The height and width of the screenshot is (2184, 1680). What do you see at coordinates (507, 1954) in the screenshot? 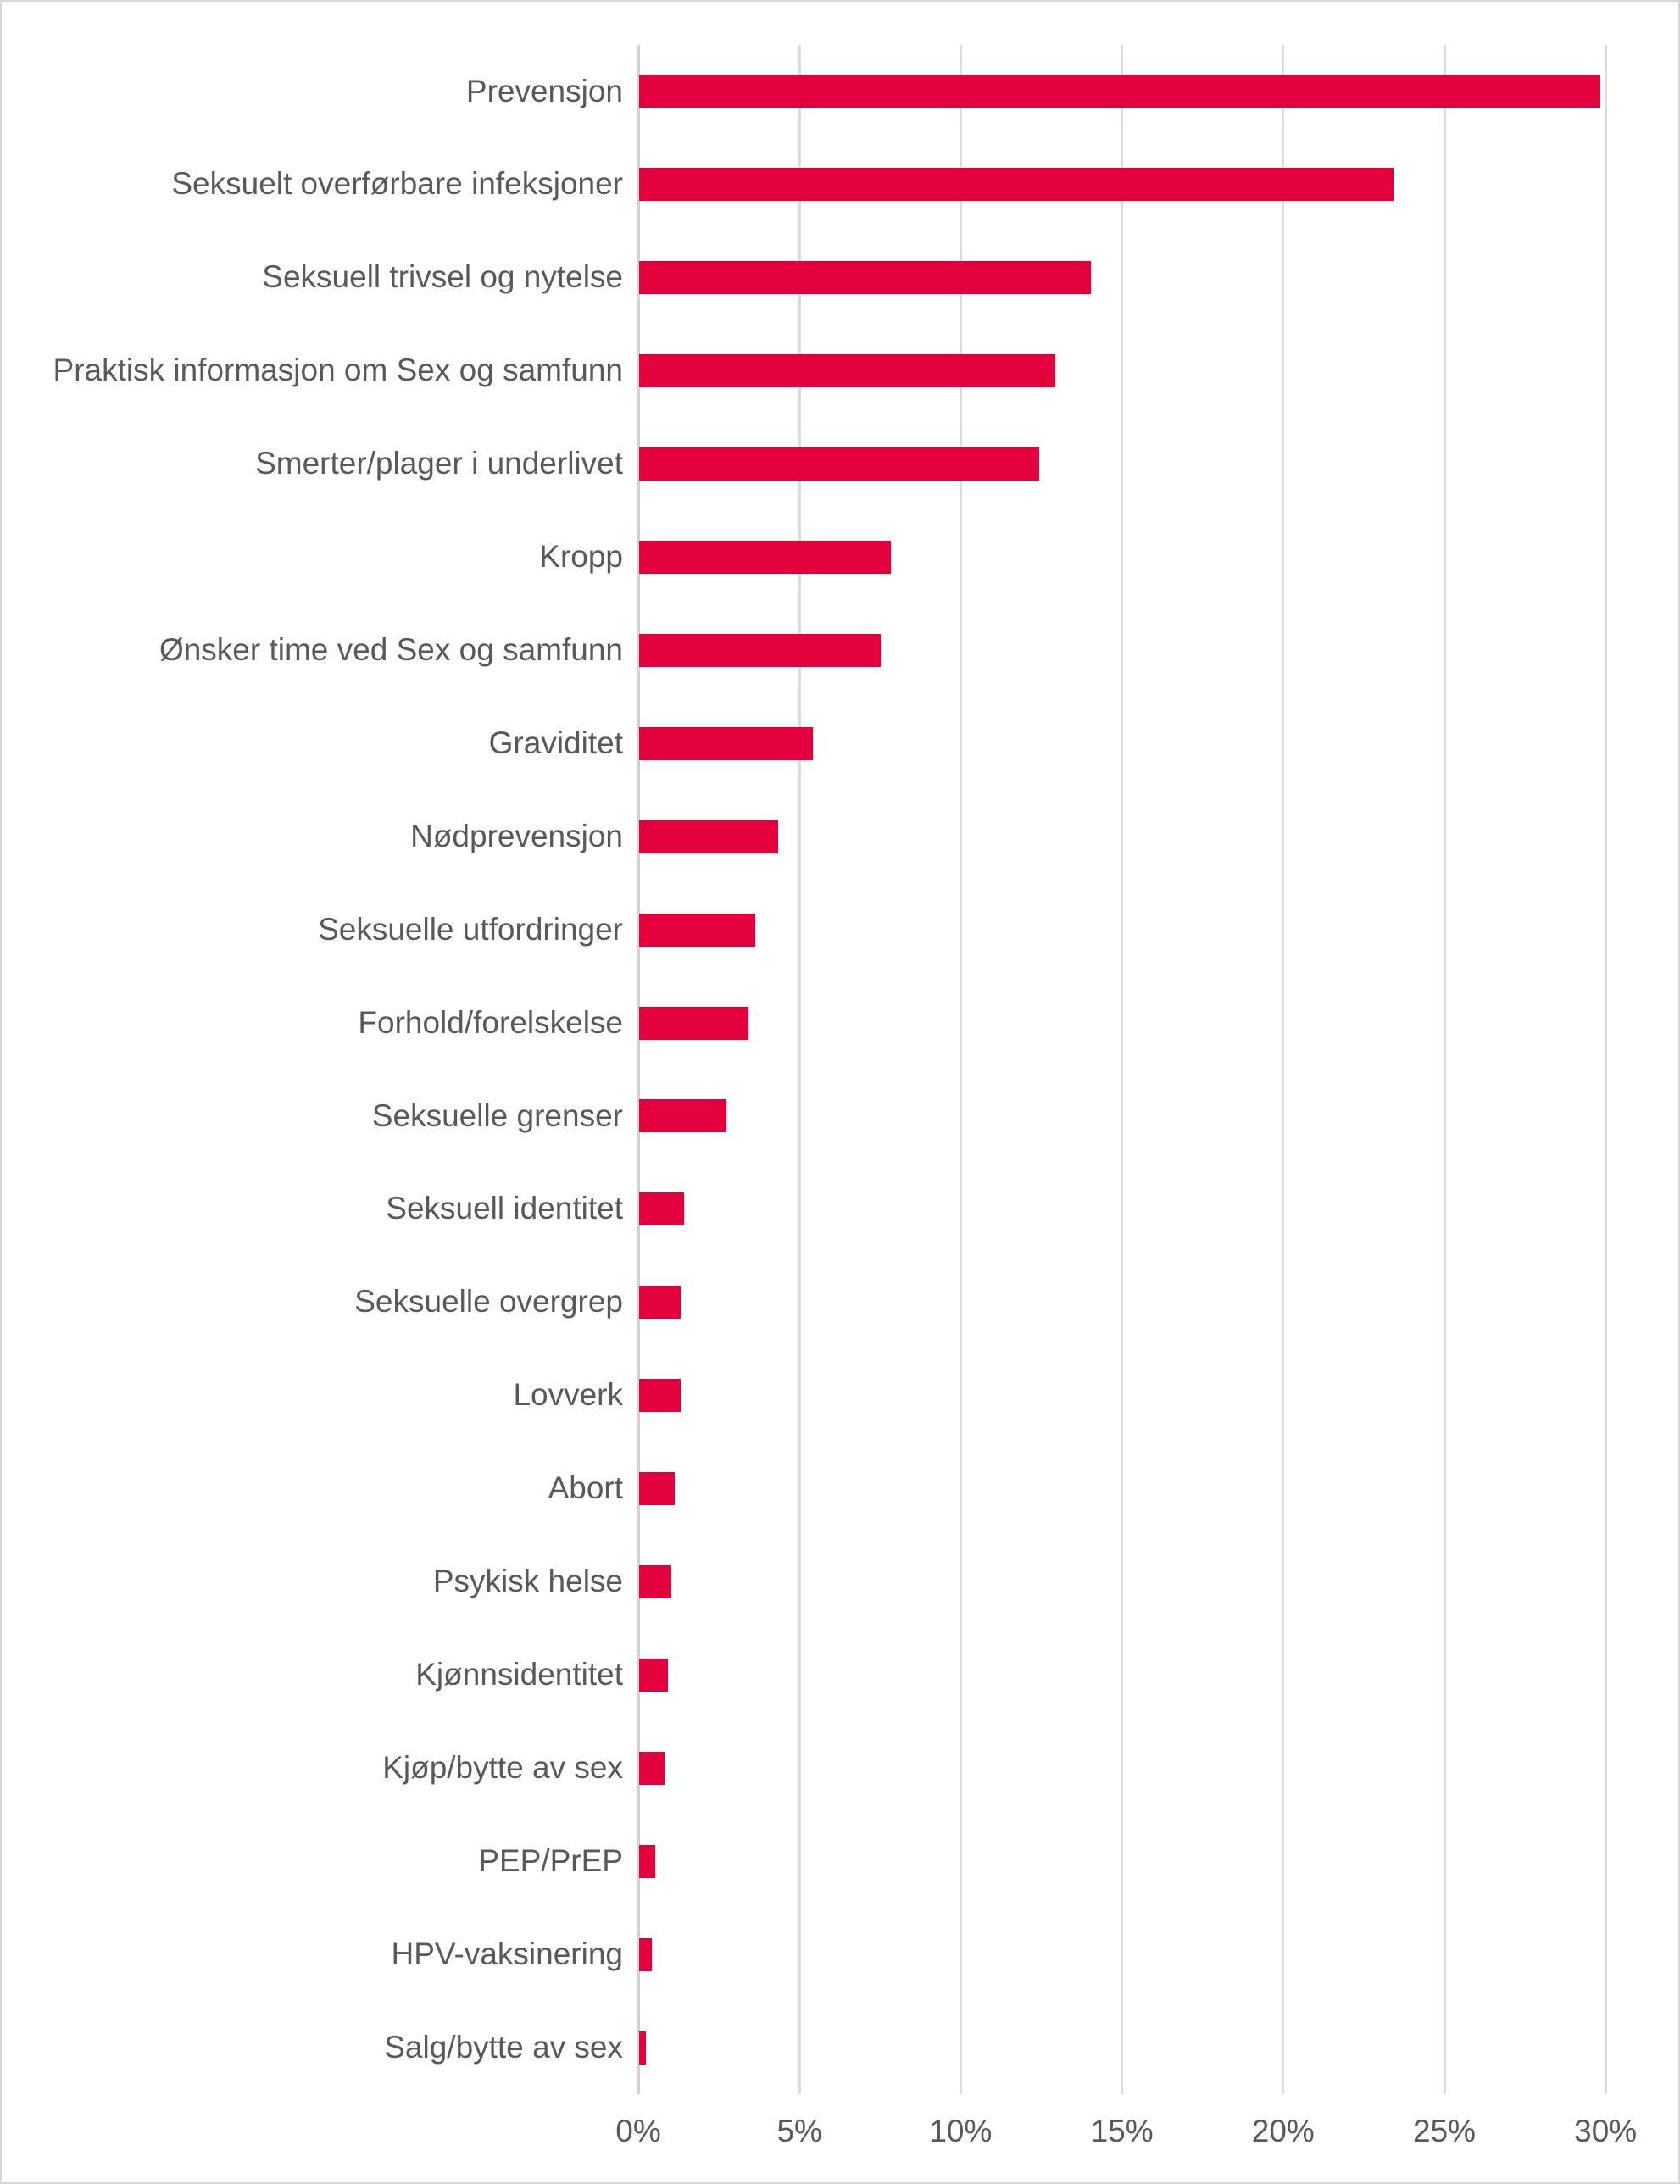
I see `category-label: HPV-vaksinering` at bounding box center [507, 1954].